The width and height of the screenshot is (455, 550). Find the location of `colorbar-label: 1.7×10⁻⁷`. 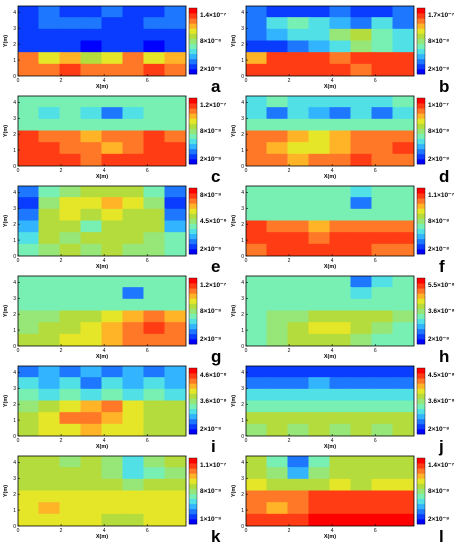

colorbar-label: 1.7×10⁻⁷ is located at coordinates (441, 15).